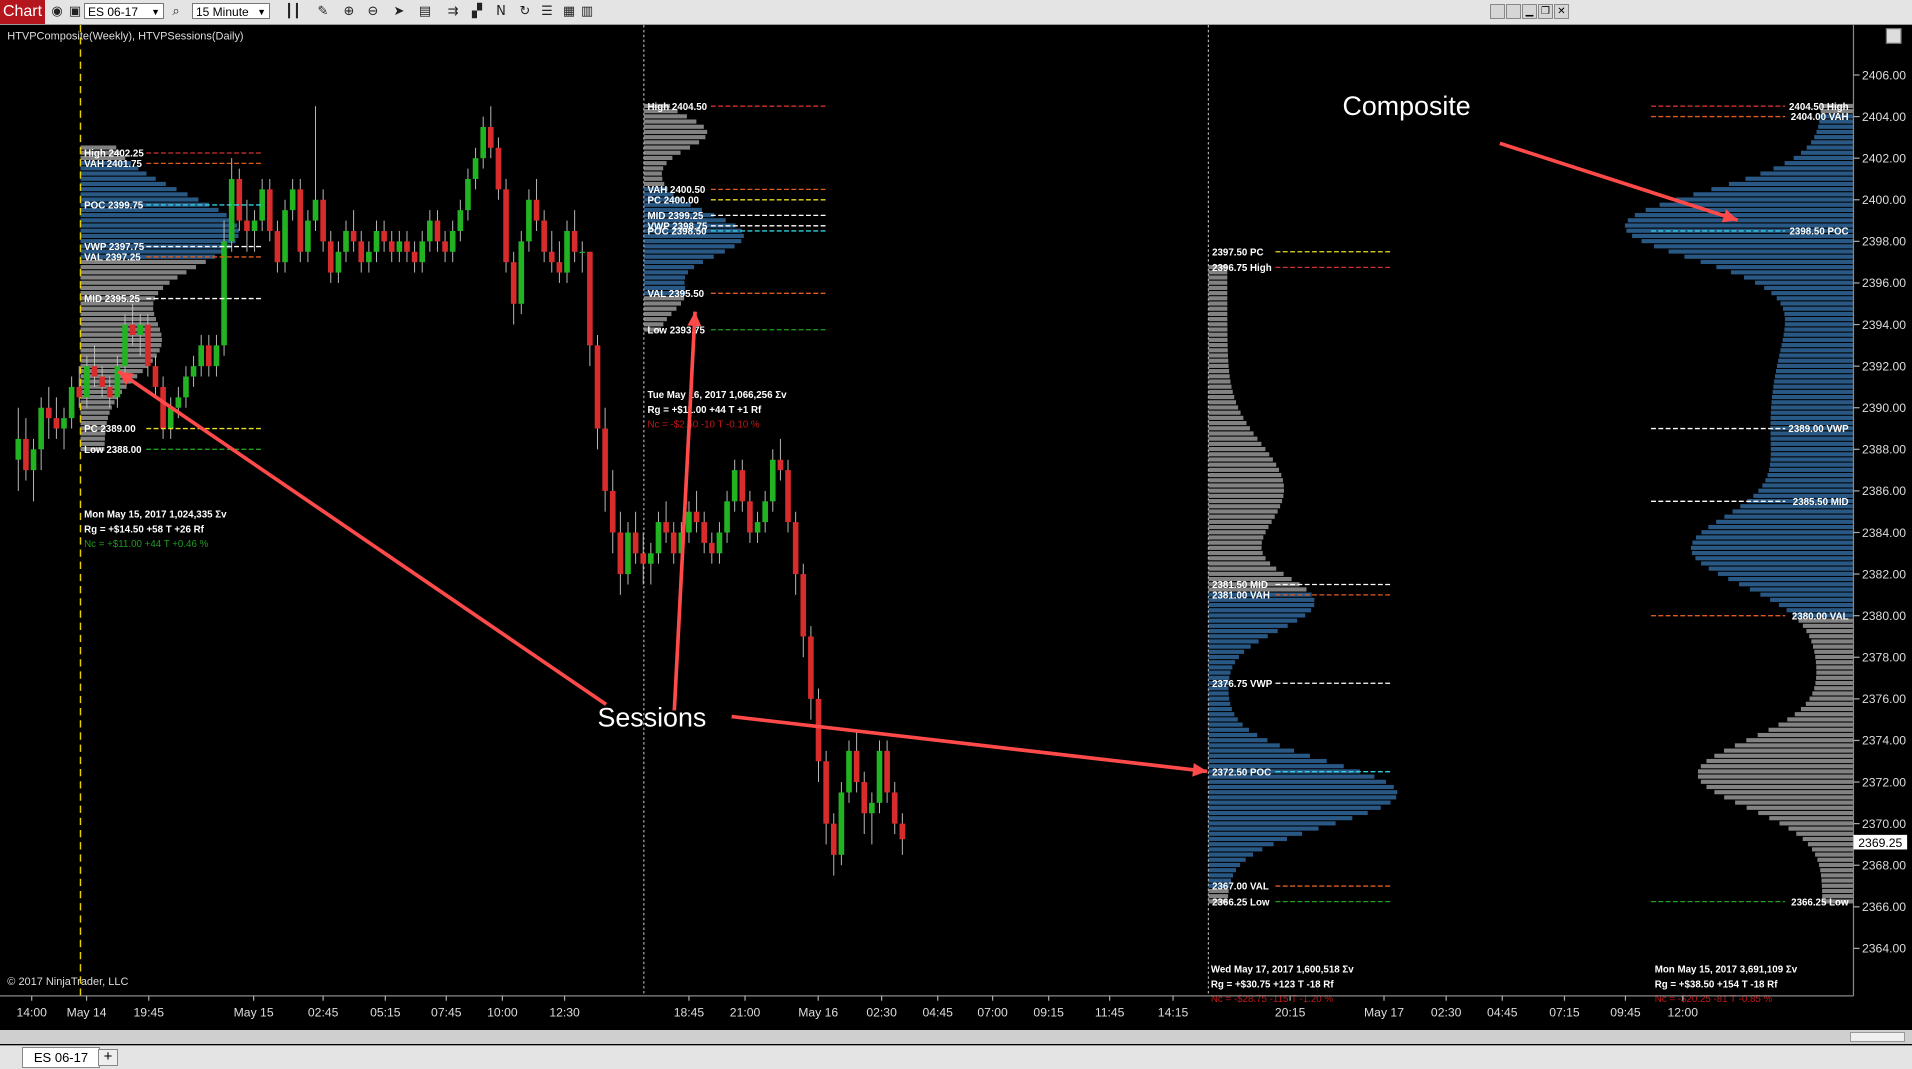  What do you see at coordinates (108, 1057) in the screenshot?
I see `add-tab-button: +` at bounding box center [108, 1057].